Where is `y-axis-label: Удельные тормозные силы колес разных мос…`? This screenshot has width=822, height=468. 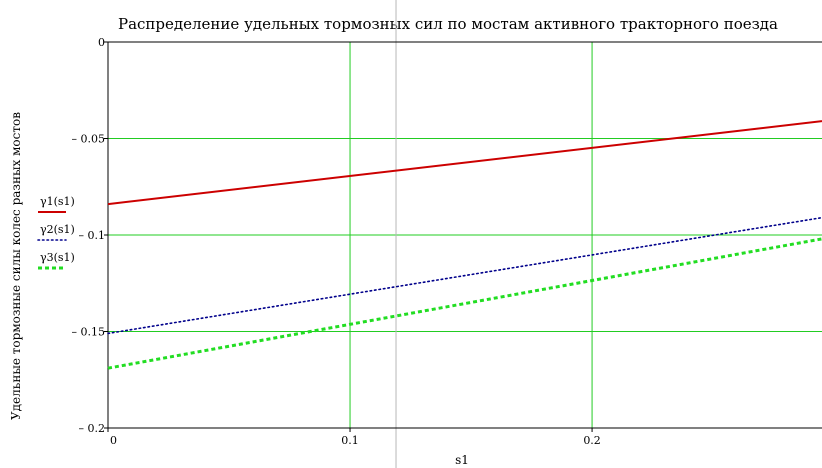 y-axis-label: Удельные тормозные силы колес разных мос… is located at coordinates (16, 266).